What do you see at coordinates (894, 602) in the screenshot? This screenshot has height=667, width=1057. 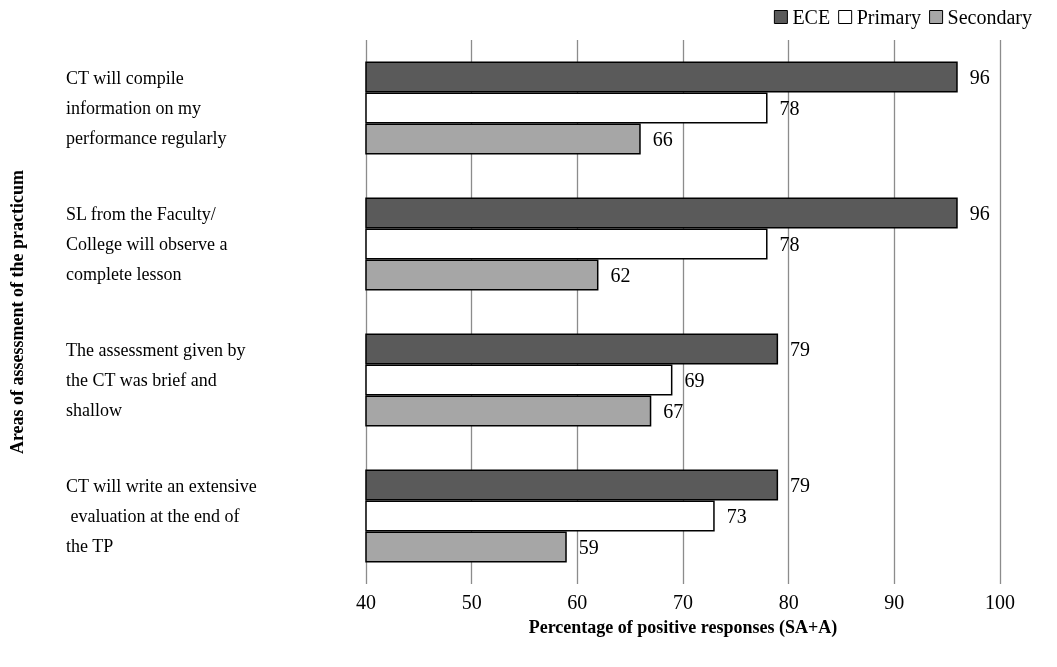 I see `x-tick-label: 90` at bounding box center [894, 602].